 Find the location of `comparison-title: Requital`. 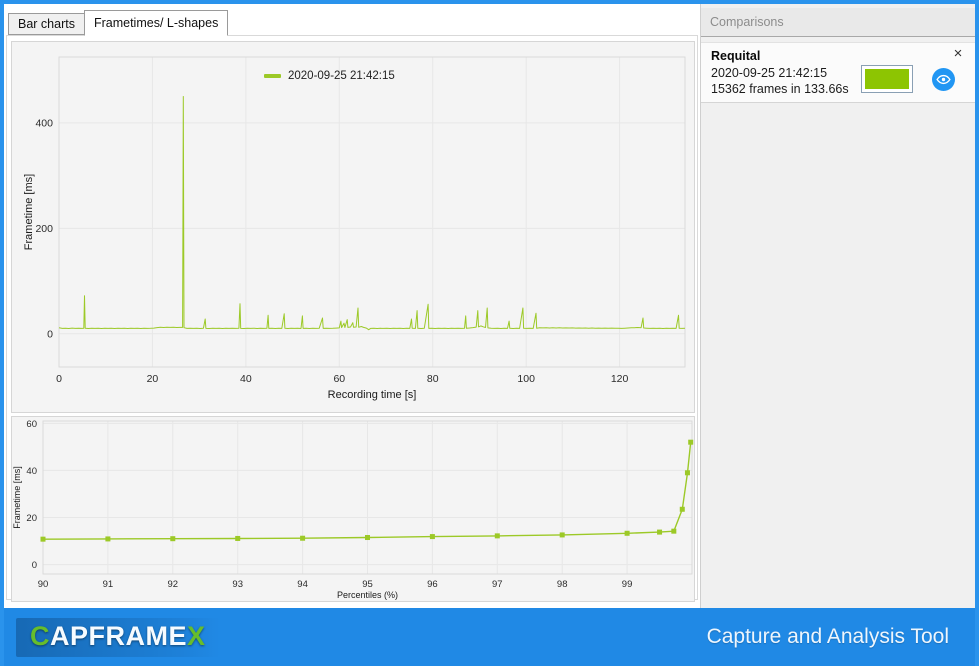

comparison-title: Requital is located at coordinates (736, 56).